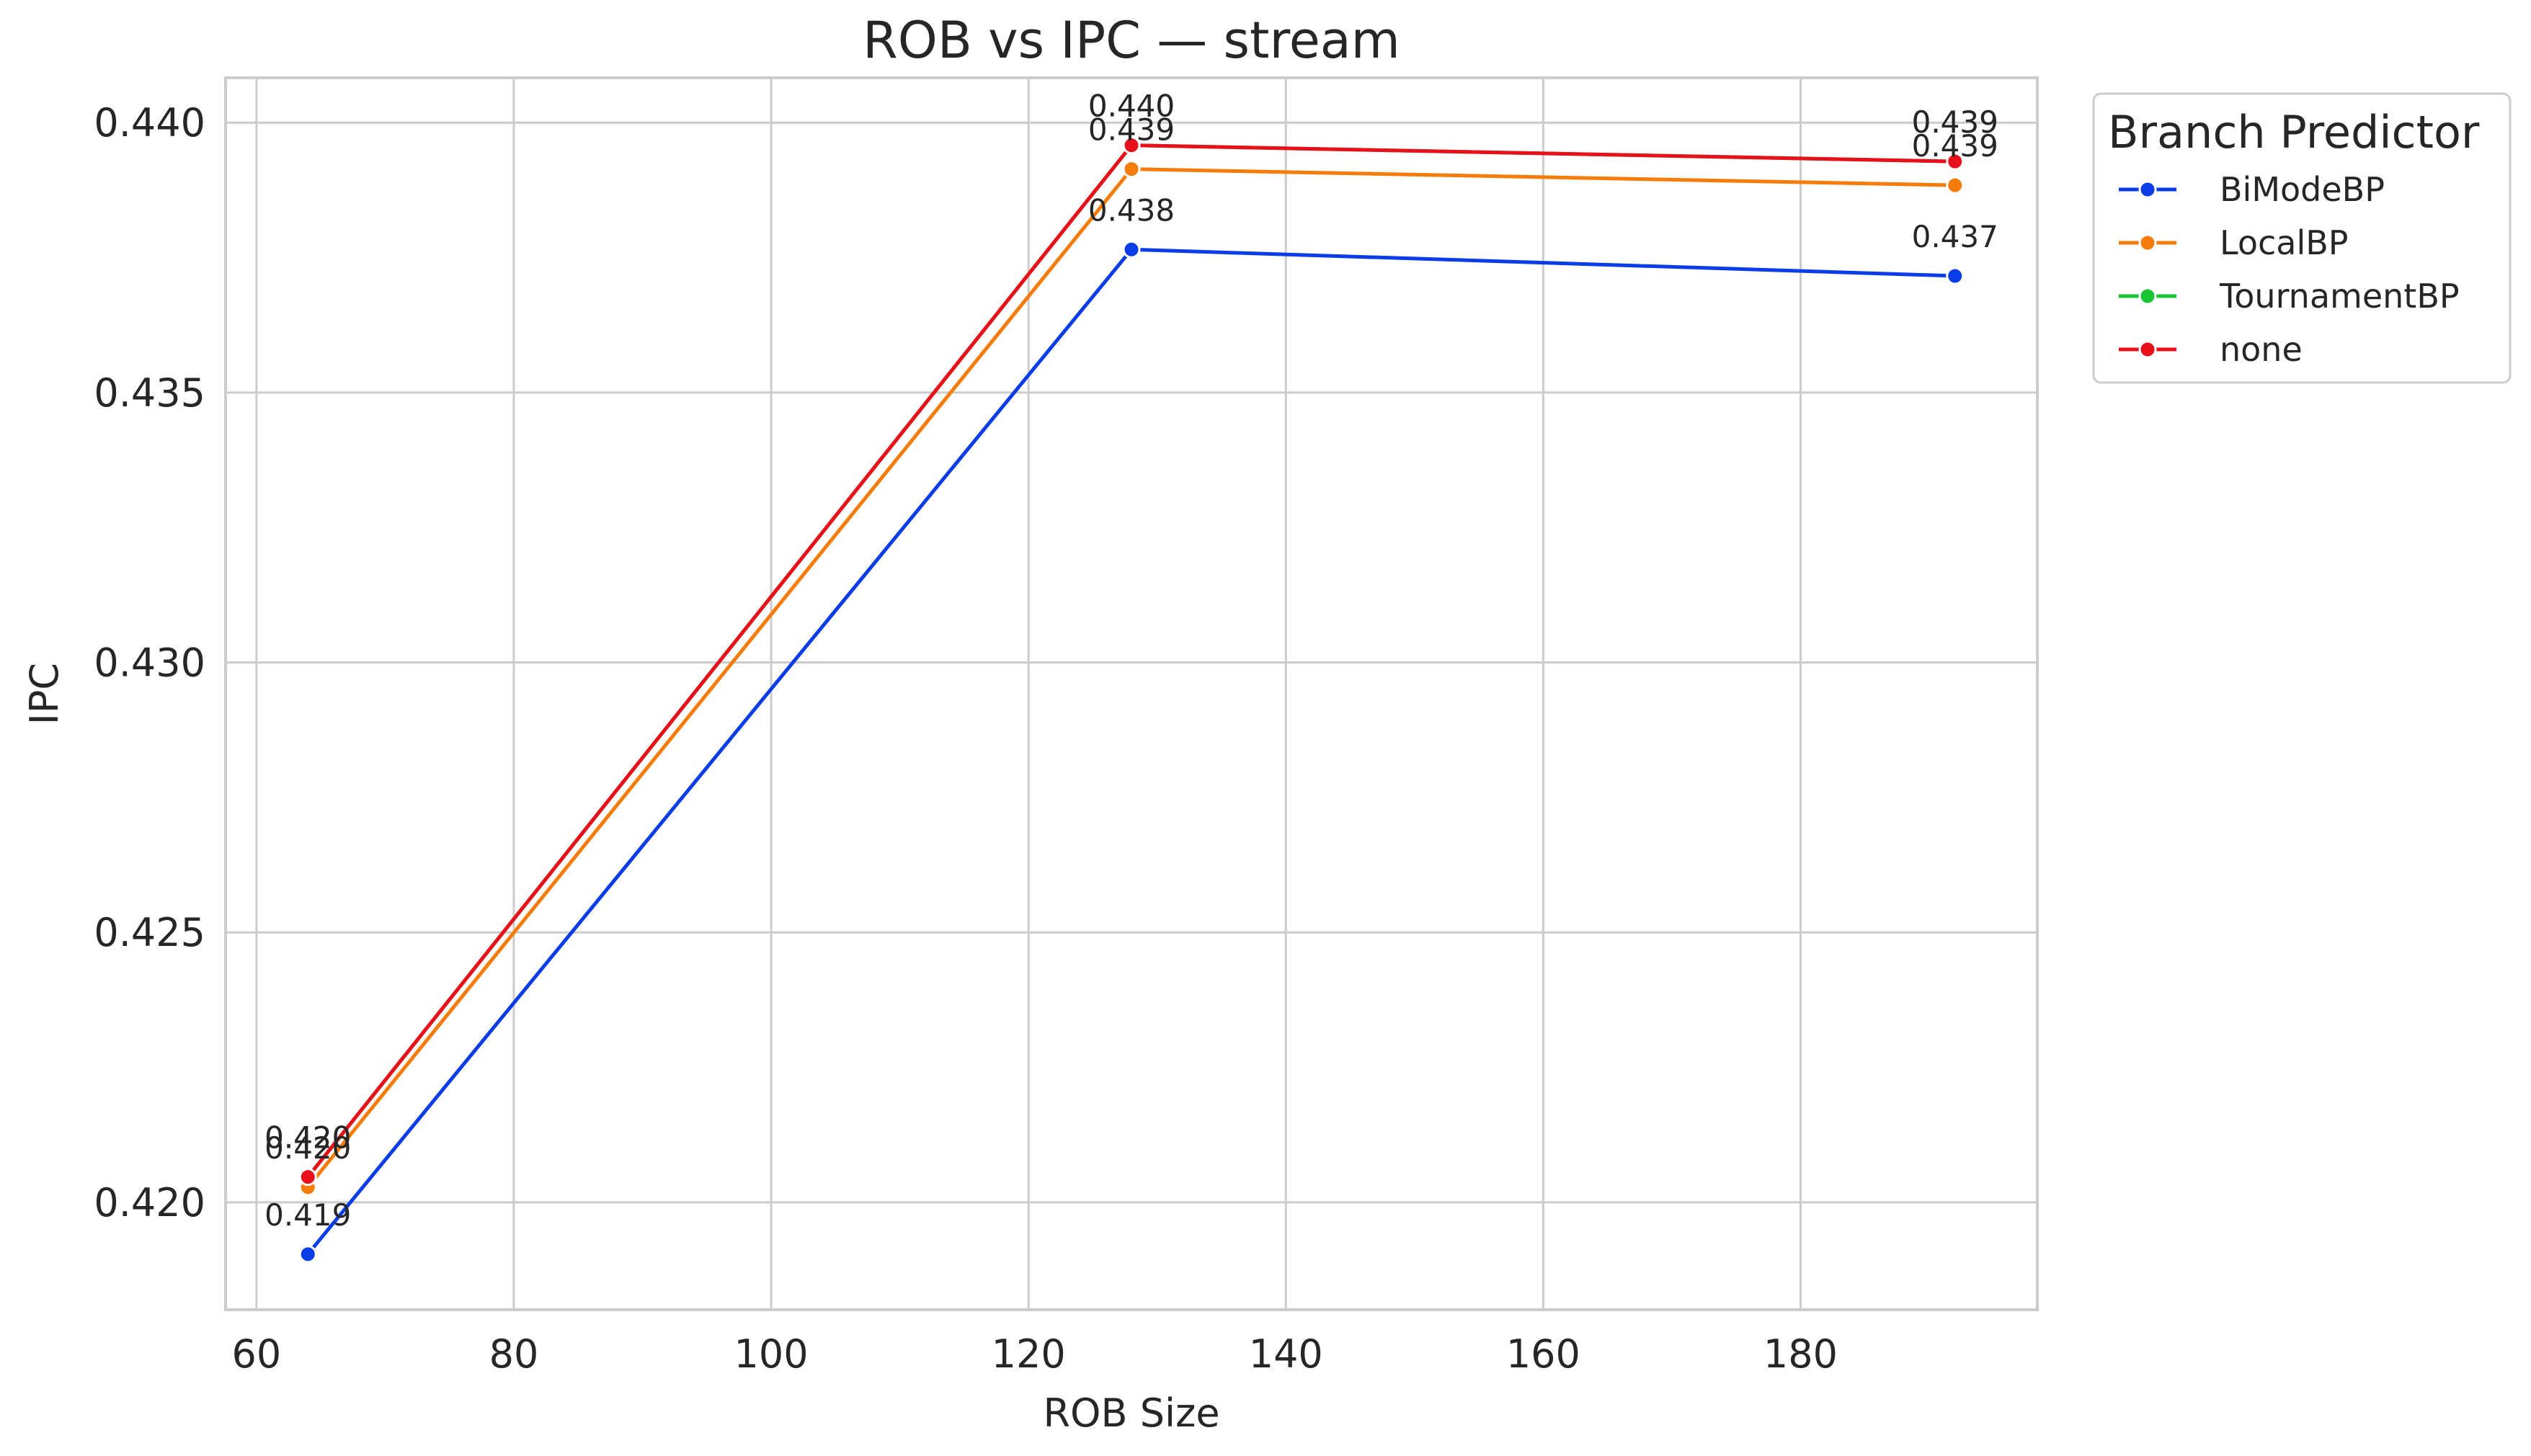 This screenshot has height=1456, width=2531. What do you see at coordinates (1543, 1354) in the screenshot?
I see `x-tick-label: 160` at bounding box center [1543, 1354].